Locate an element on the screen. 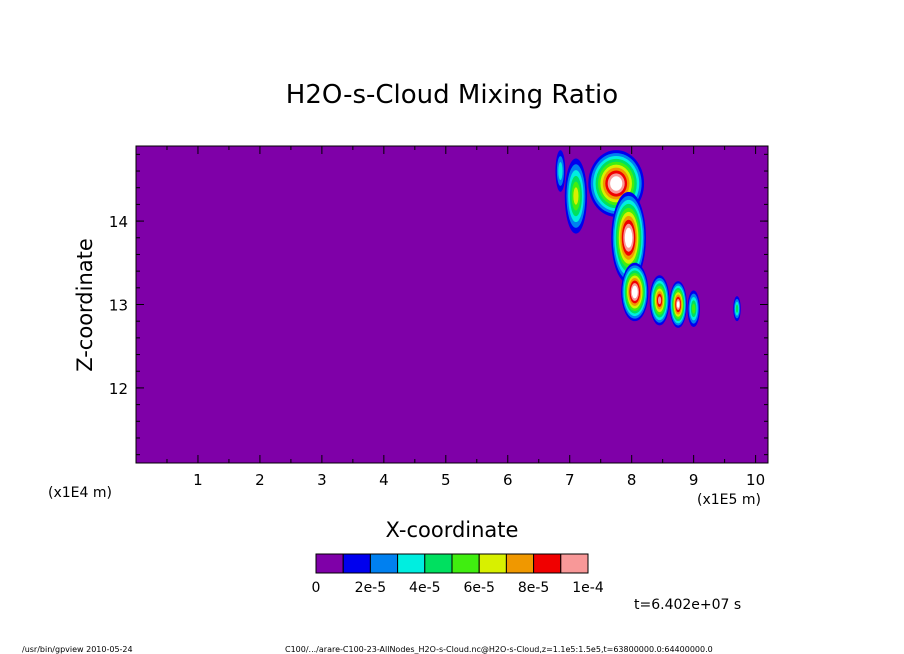  x-tick-label: 4 is located at coordinates (384, 480).